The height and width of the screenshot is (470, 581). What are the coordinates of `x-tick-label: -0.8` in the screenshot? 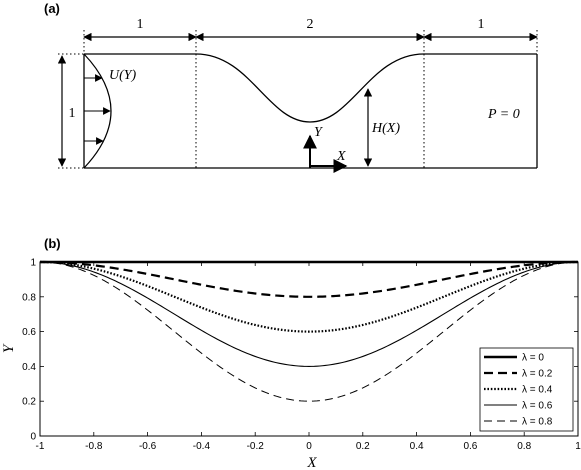 It's located at (94, 446).